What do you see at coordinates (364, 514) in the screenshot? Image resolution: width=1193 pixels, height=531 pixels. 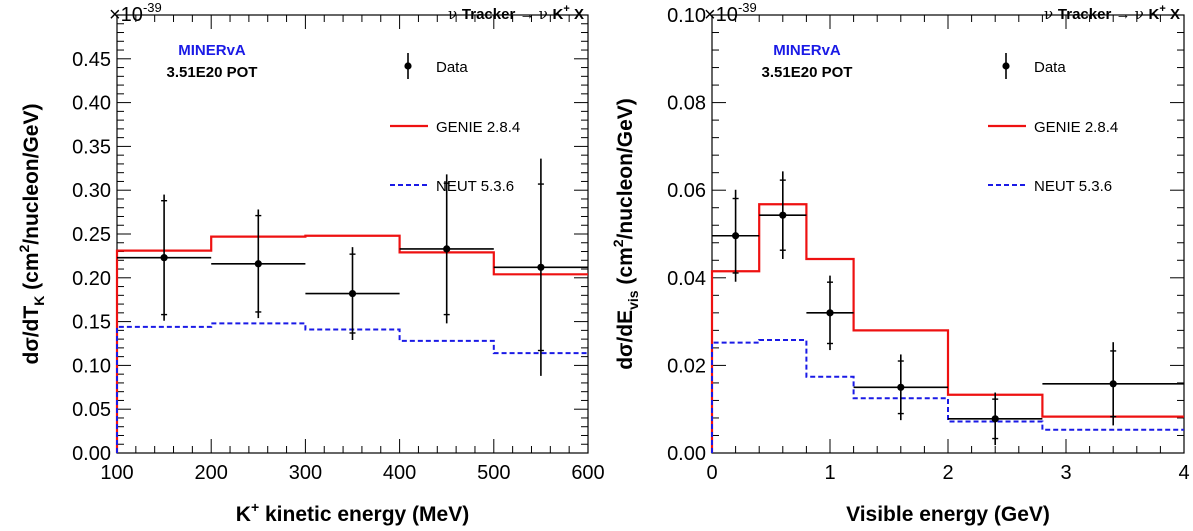 I see `x-axis-label-rest: kinetic energy (MeV)` at bounding box center [364, 514].